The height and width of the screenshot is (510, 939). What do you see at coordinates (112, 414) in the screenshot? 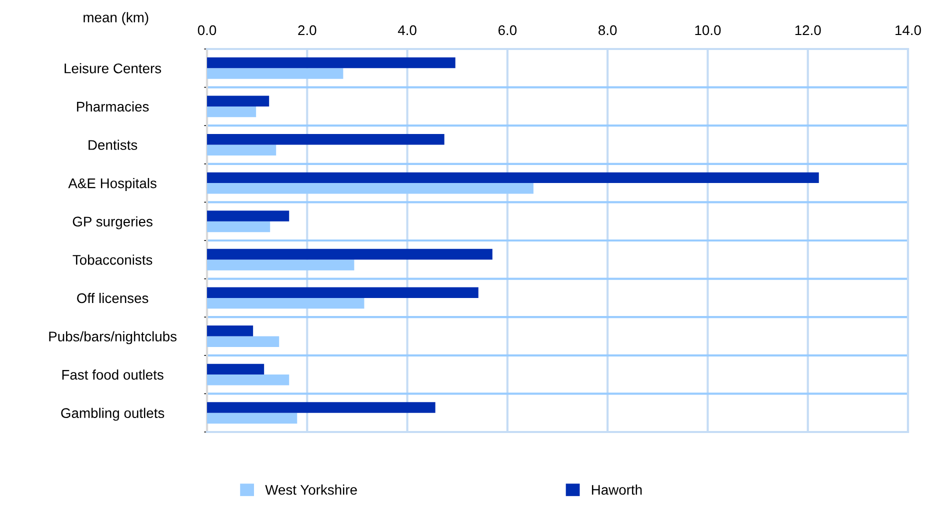
I see `y-tick-label: Gambling outlets` at bounding box center [112, 414].